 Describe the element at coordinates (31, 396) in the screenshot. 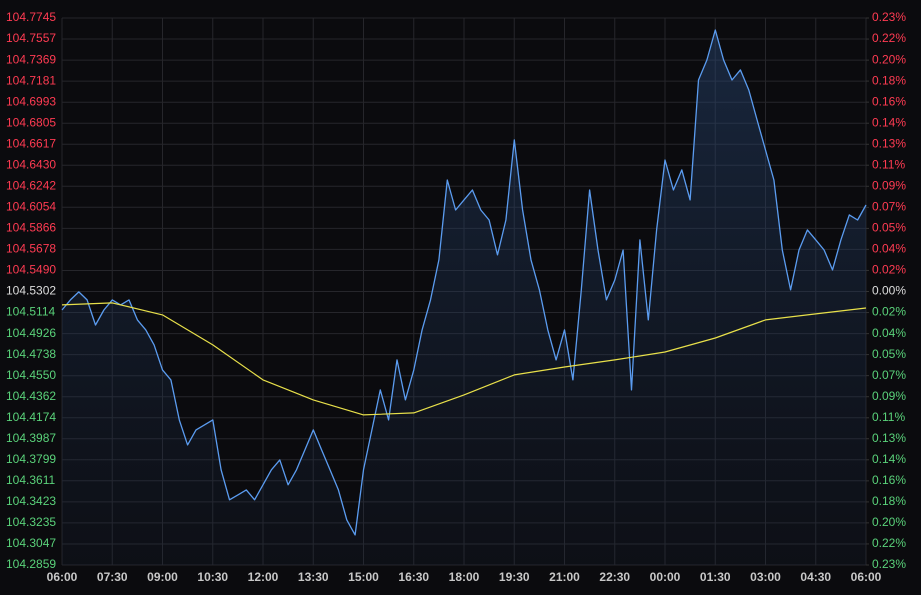

I see `y-tick-label: 104.4362` at that location.